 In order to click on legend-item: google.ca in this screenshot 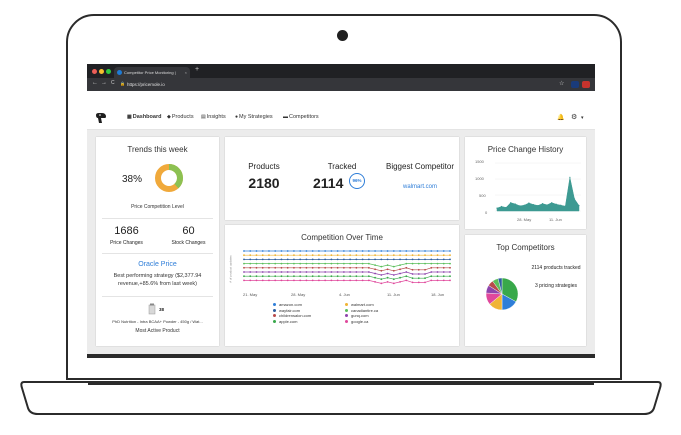, I will do `click(356, 321)`.